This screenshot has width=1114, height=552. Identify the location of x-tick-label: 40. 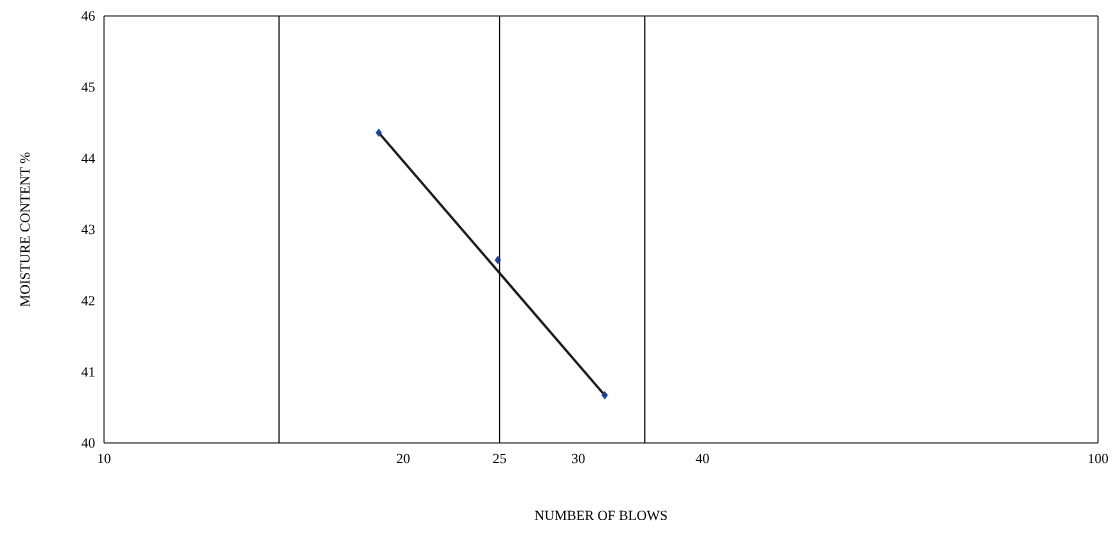
(702, 458).